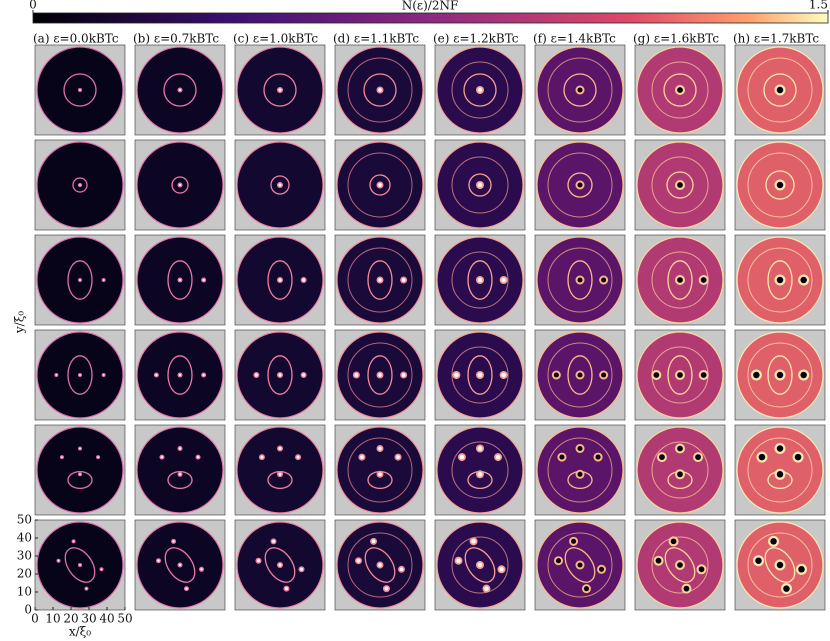 The image size is (830, 641). What do you see at coordinates (818, 6) in the screenshot?
I see `colorbar-tick-label: 1.5` at bounding box center [818, 6].